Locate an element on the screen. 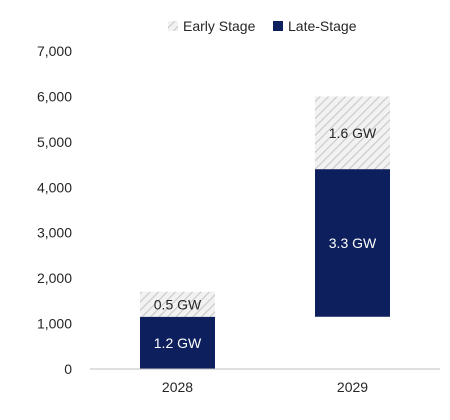  late-stage-bar-2028 is located at coordinates (177, 342).